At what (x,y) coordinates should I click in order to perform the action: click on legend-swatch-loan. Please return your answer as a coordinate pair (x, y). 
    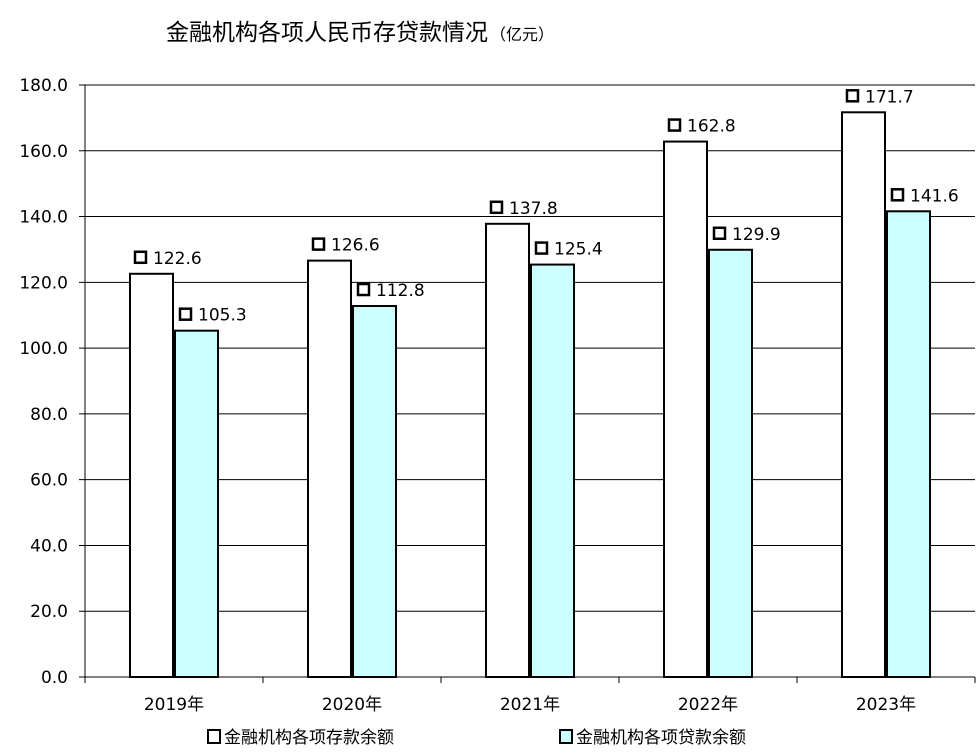
    Looking at the image, I should click on (566, 736).